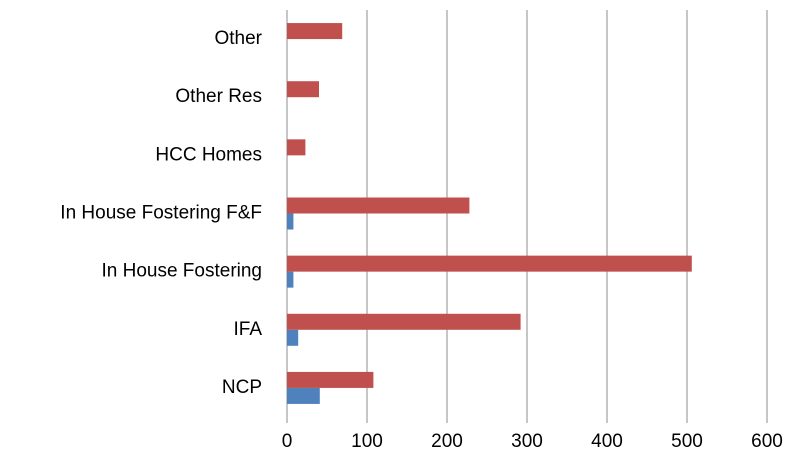 Image resolution: width=790 pixels, height=468 pixels. I want to click on x-tick-label: 100, so click(367, 441).